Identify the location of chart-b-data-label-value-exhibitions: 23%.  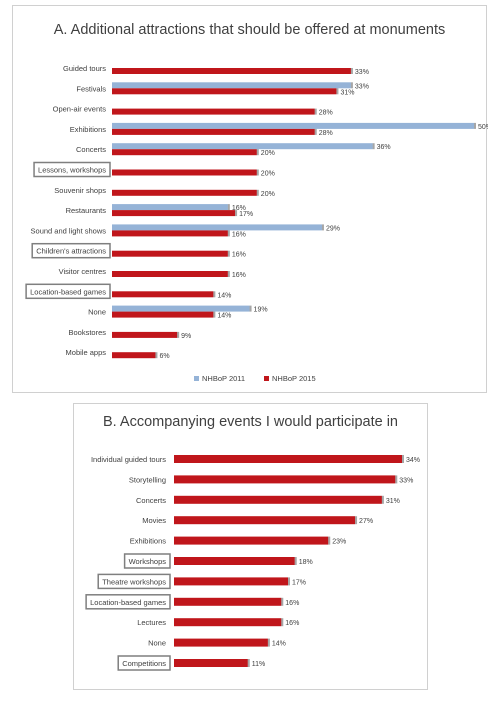
(339, 542).